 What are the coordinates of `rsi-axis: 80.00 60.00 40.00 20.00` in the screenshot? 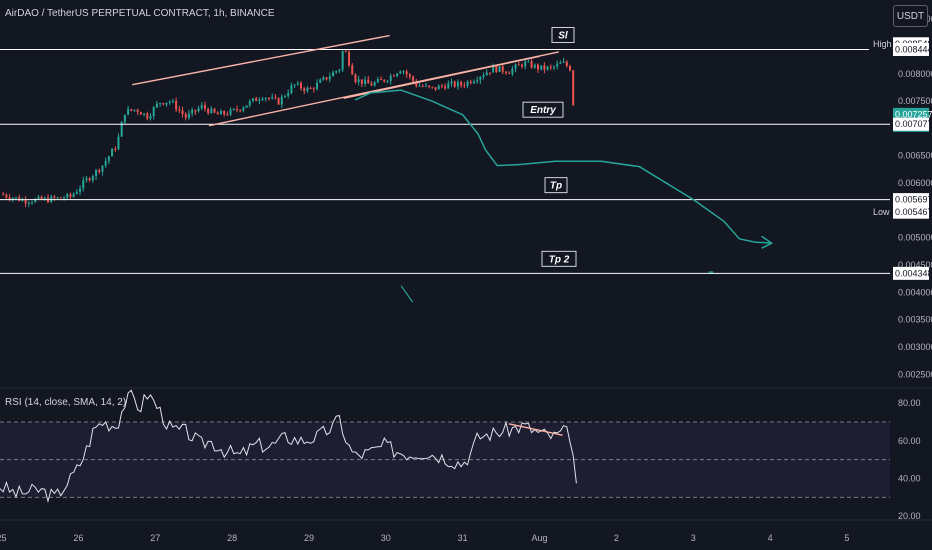 It's located at (909, 459).